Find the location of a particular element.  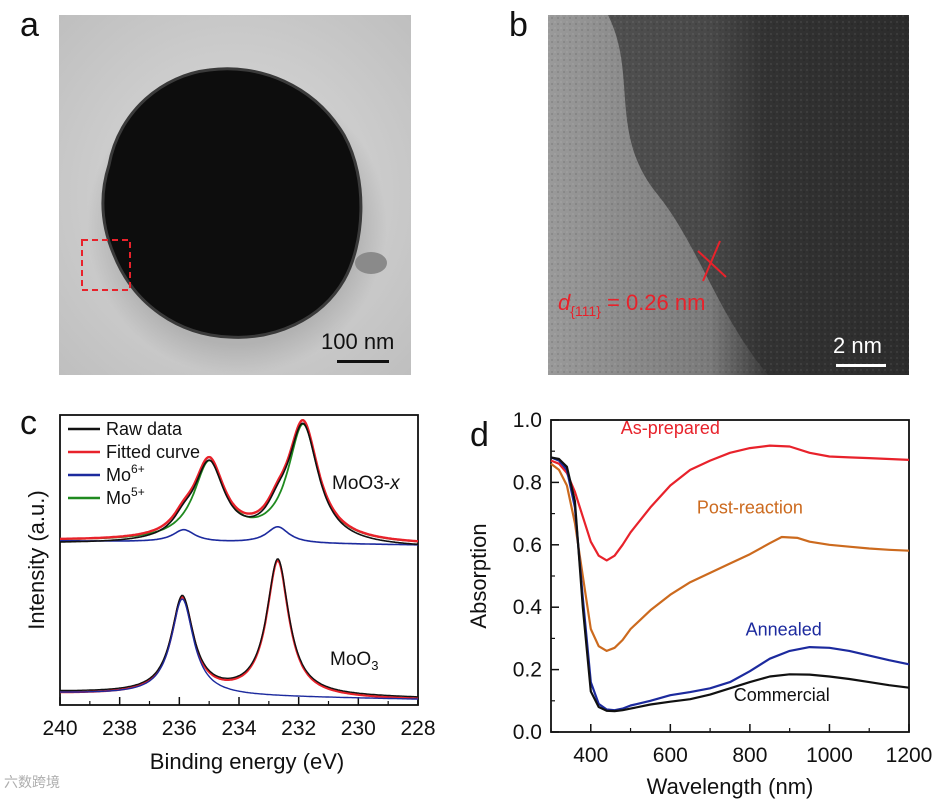

xtick-label-c-234: 234 is located at coordinates (238, 728).